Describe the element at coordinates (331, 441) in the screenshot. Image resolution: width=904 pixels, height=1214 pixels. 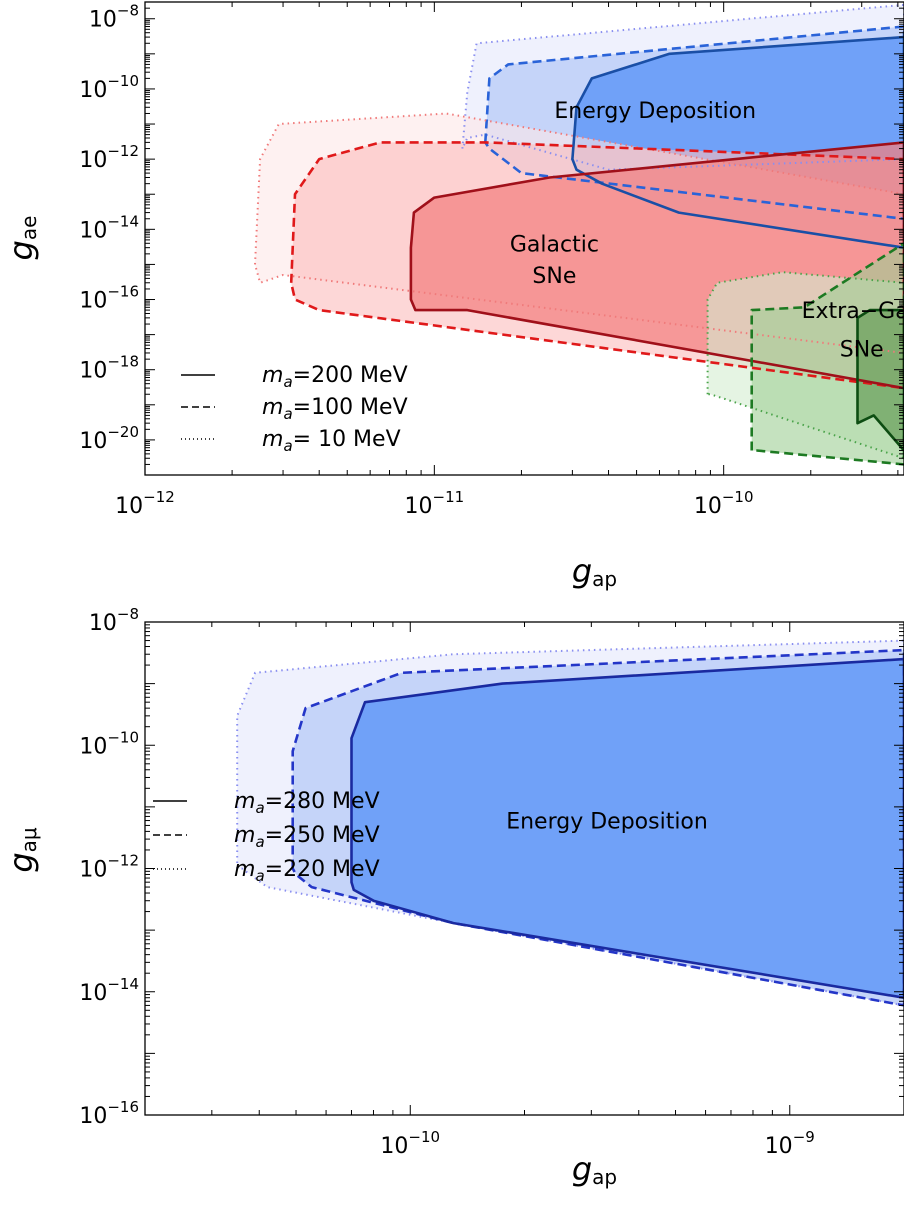
I see `legend-label: ma= 10 MeV` at that location.